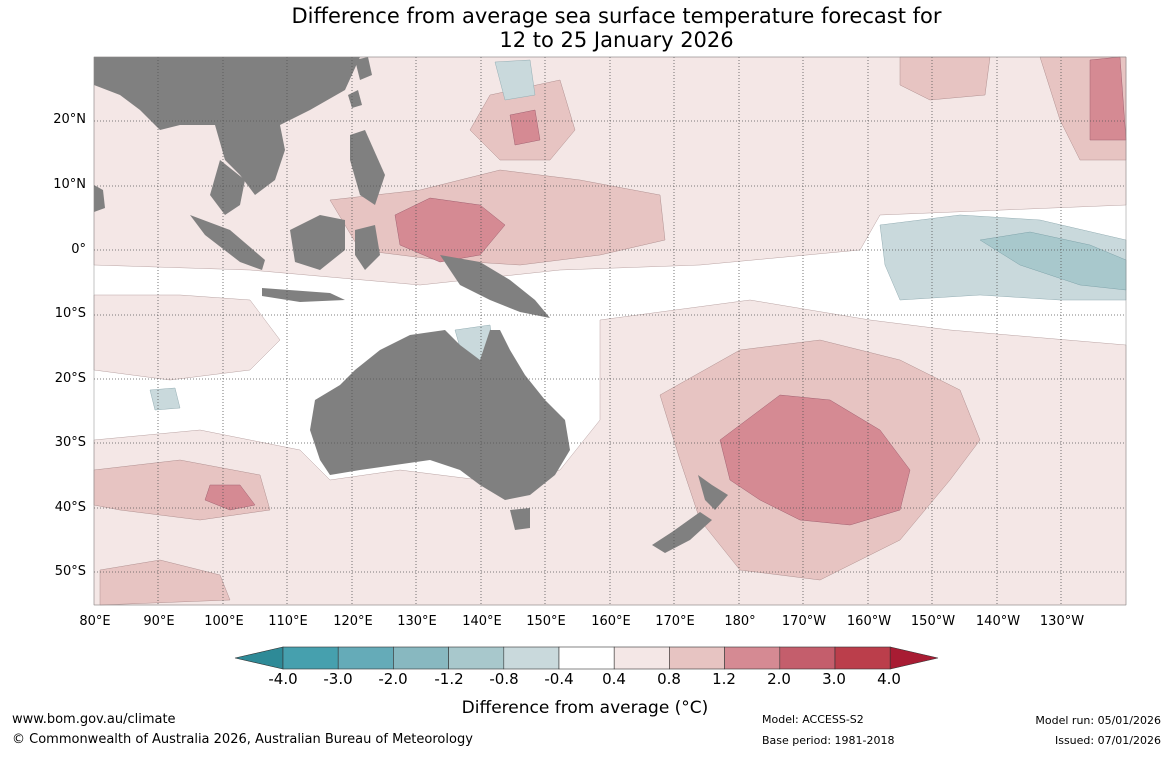 The width and height of the screenshot is (1173, 770). What do you see at coordinates (227, 242) in the screenshot?
I see `land-sumatra` at bounding box center [227, 242].